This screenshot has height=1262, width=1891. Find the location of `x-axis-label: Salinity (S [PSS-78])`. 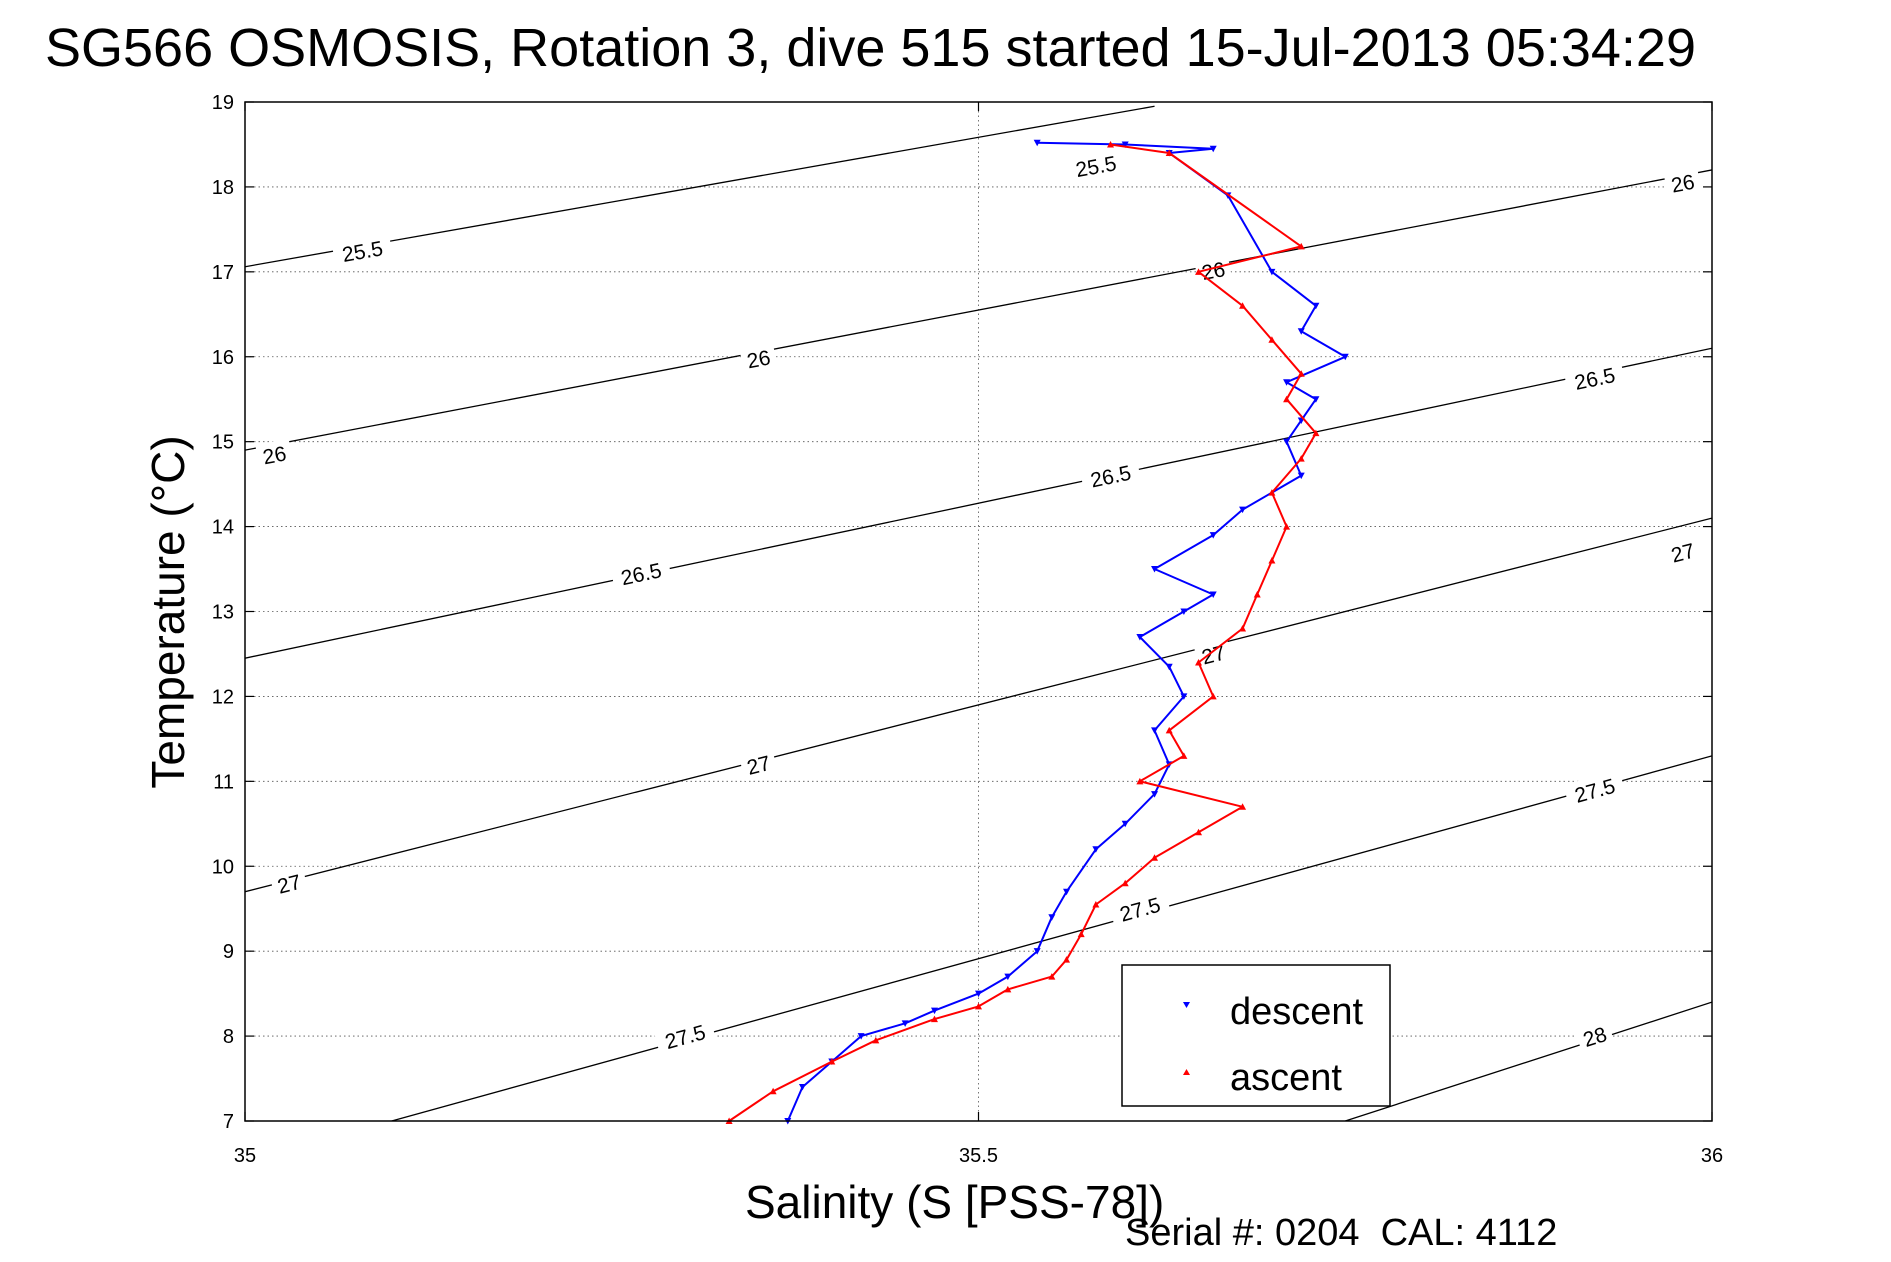

x-axis-label: Salinity (S [PSS-78]) is located at coordinates (954, 1202).